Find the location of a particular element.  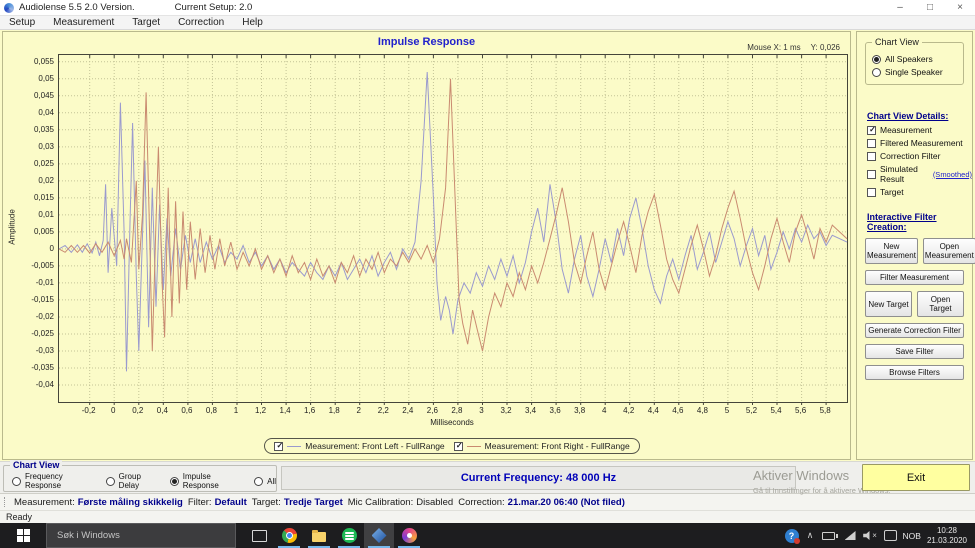

mouse-readout: Mouse X: 1 ms Y: 0,026 is located at coordinates (793, 47).